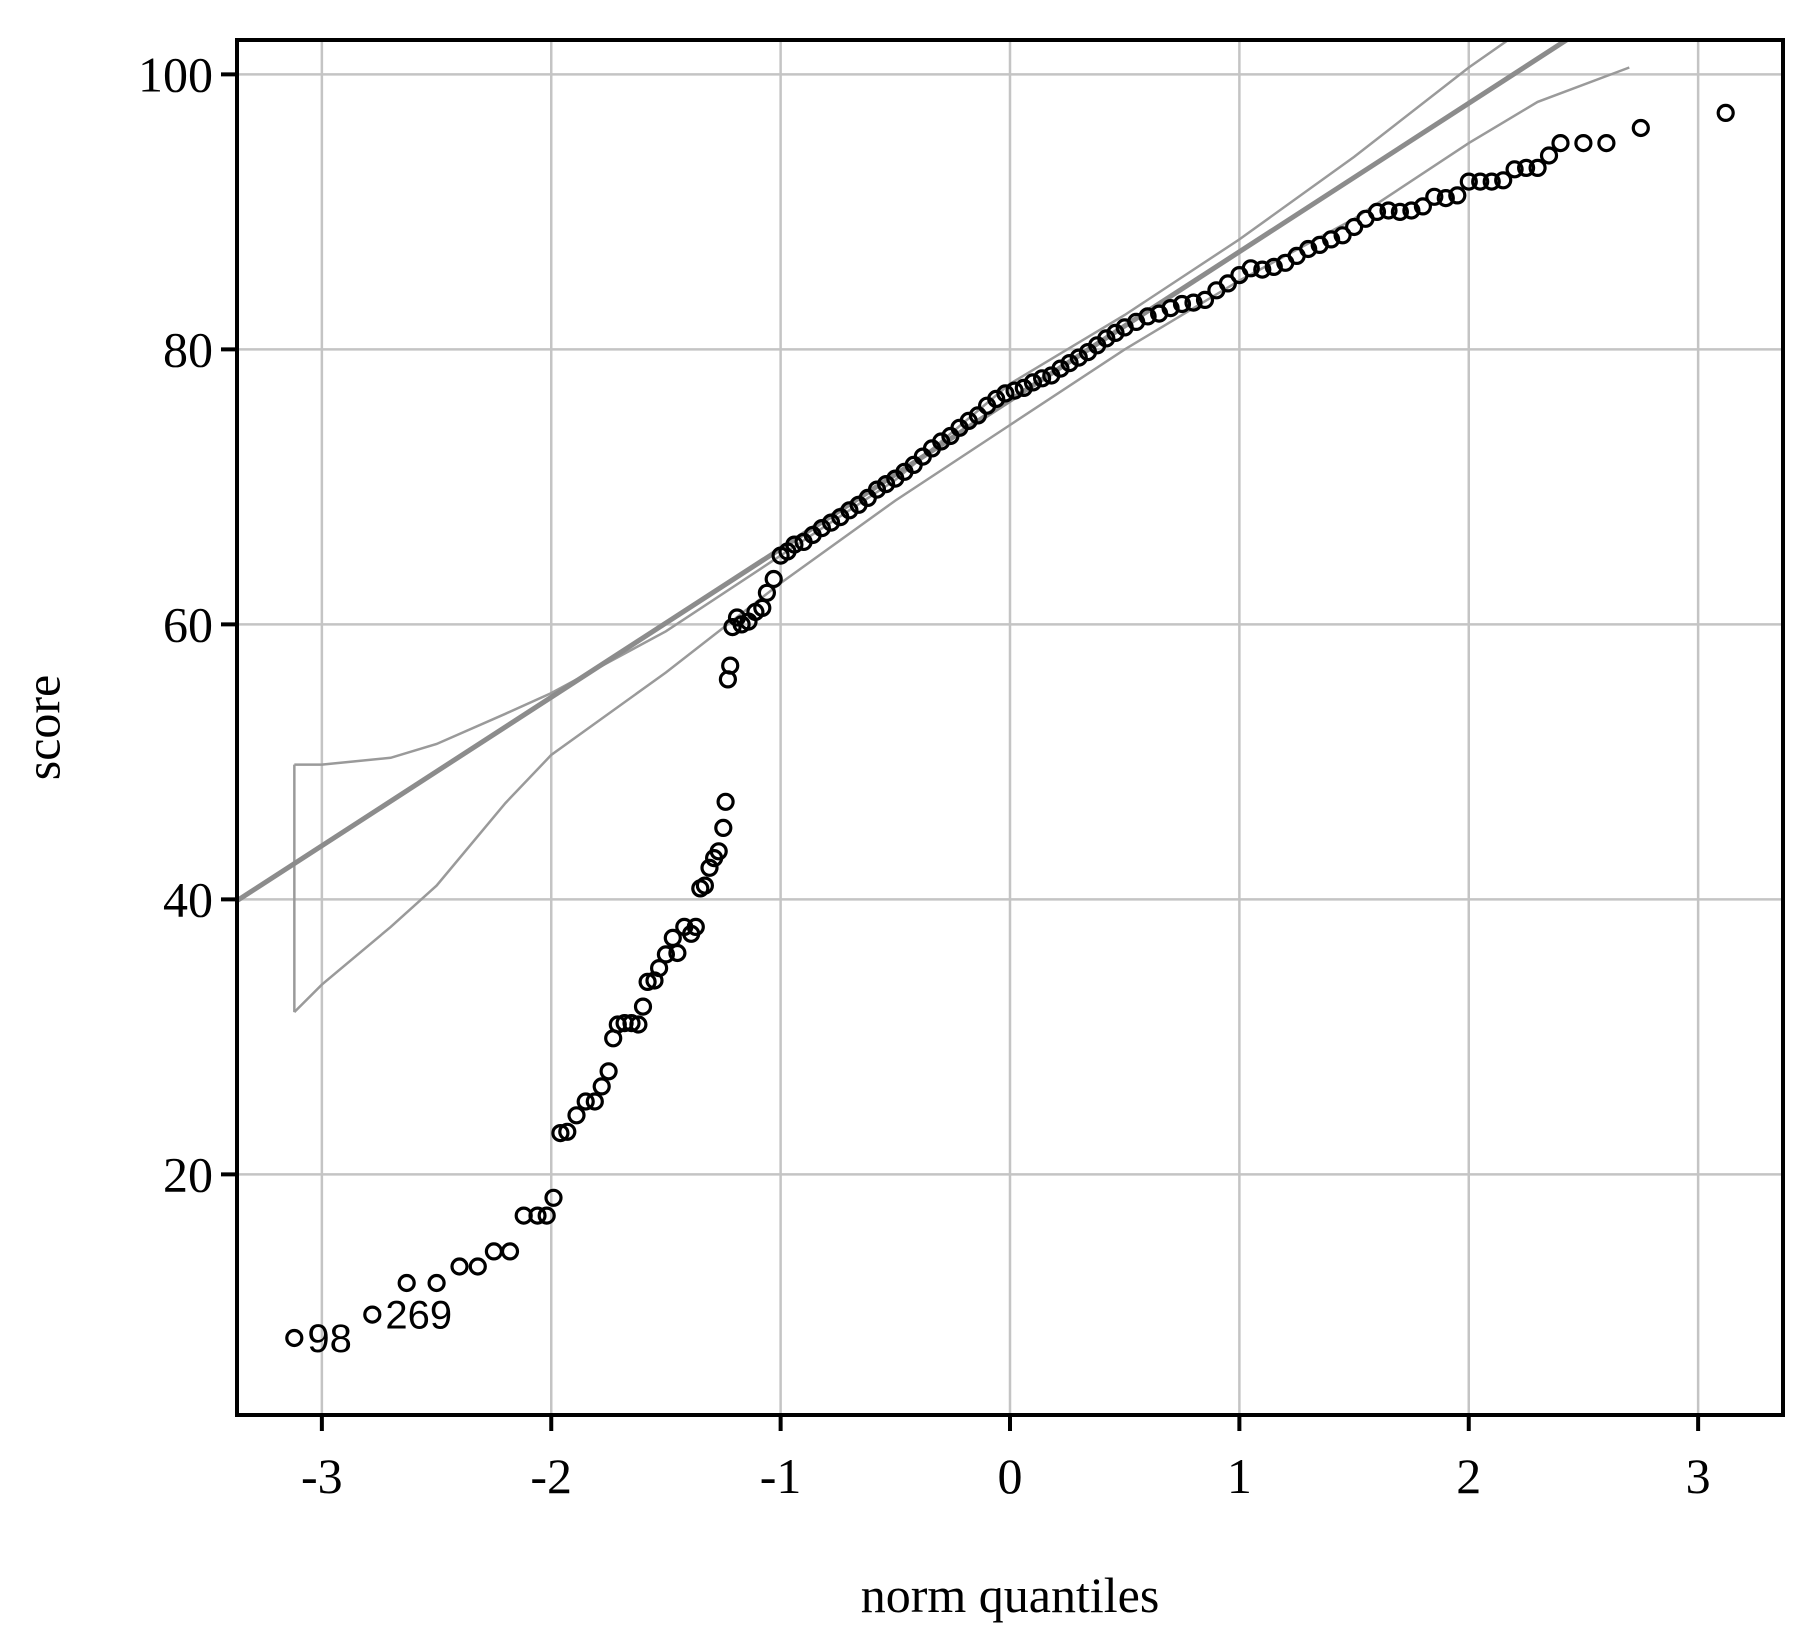 The image size is (1794, 1634). I want to click on y-axis-title: score, so click(43, 728).